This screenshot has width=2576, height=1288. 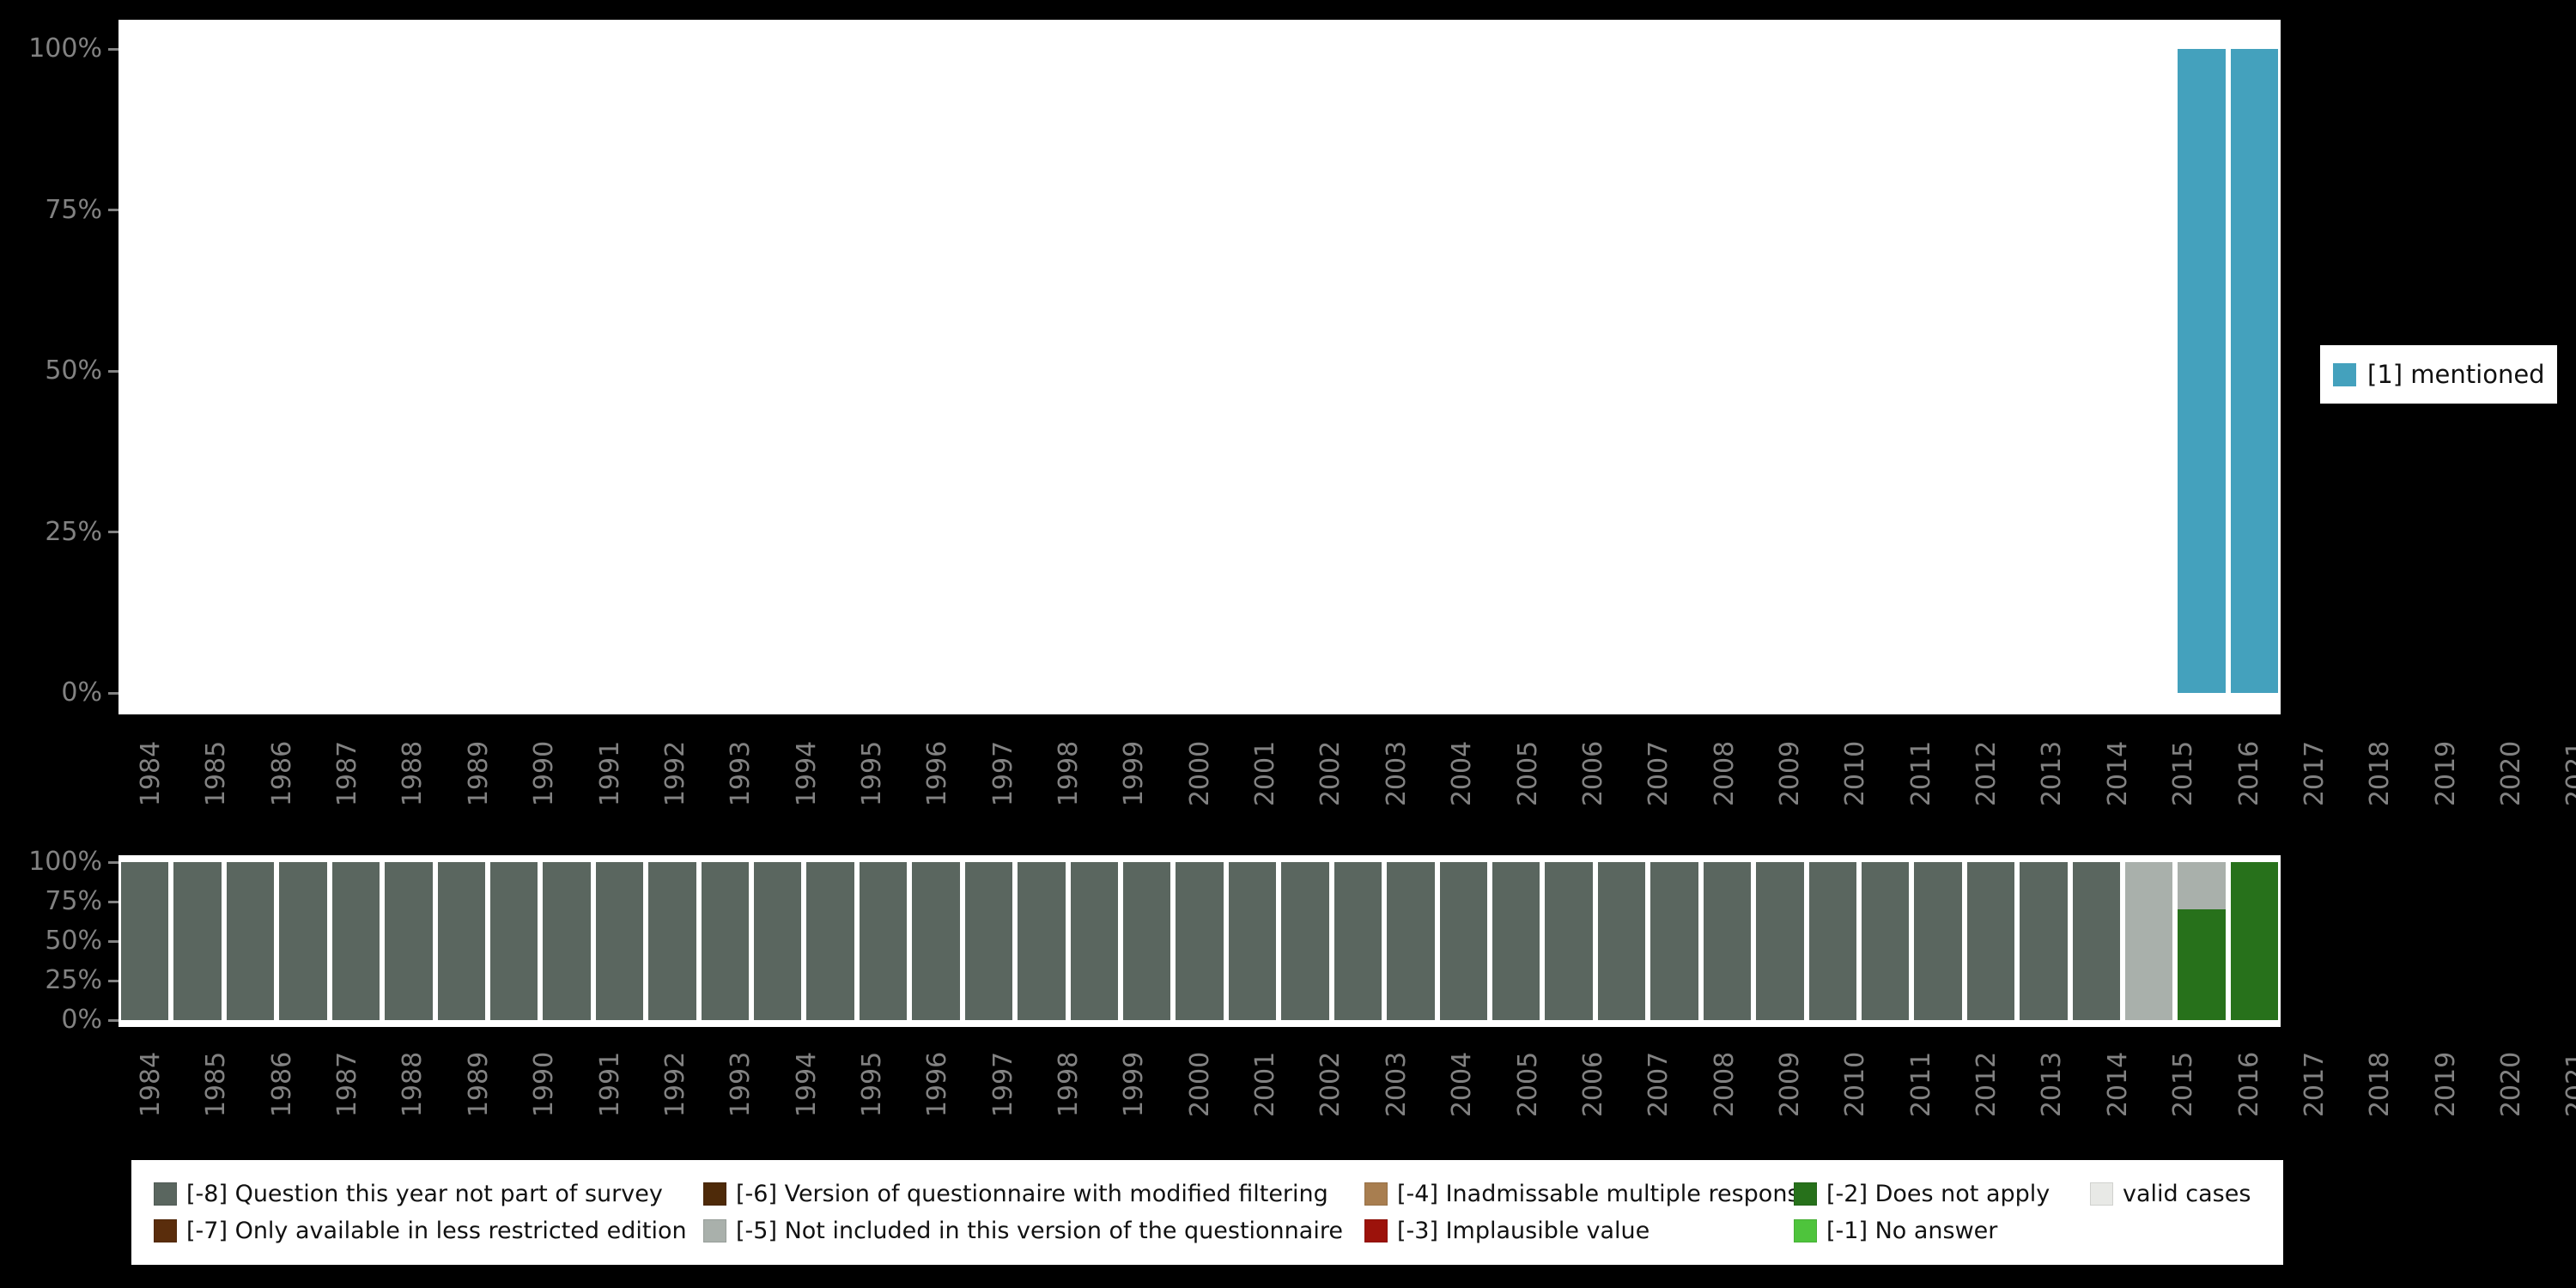 What do you see at coordinates (2149, 371) in the screenshot?
I see `bar-slot-2022` at bounding box center [2149, 371].